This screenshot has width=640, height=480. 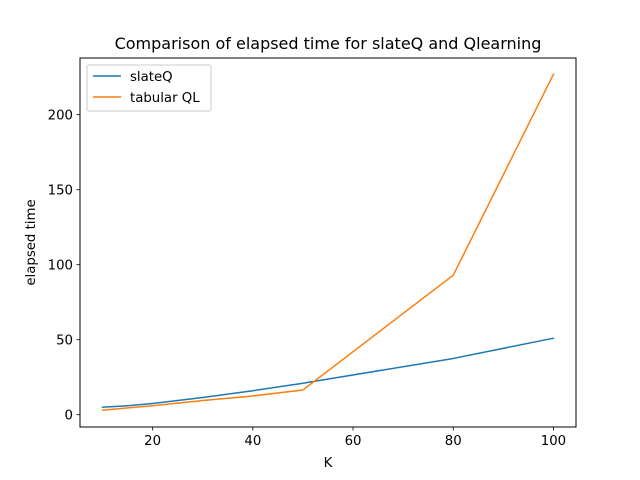 I want to click on x-axis-ticks: 20 40 60 80 100, so click(x=355, y=438).